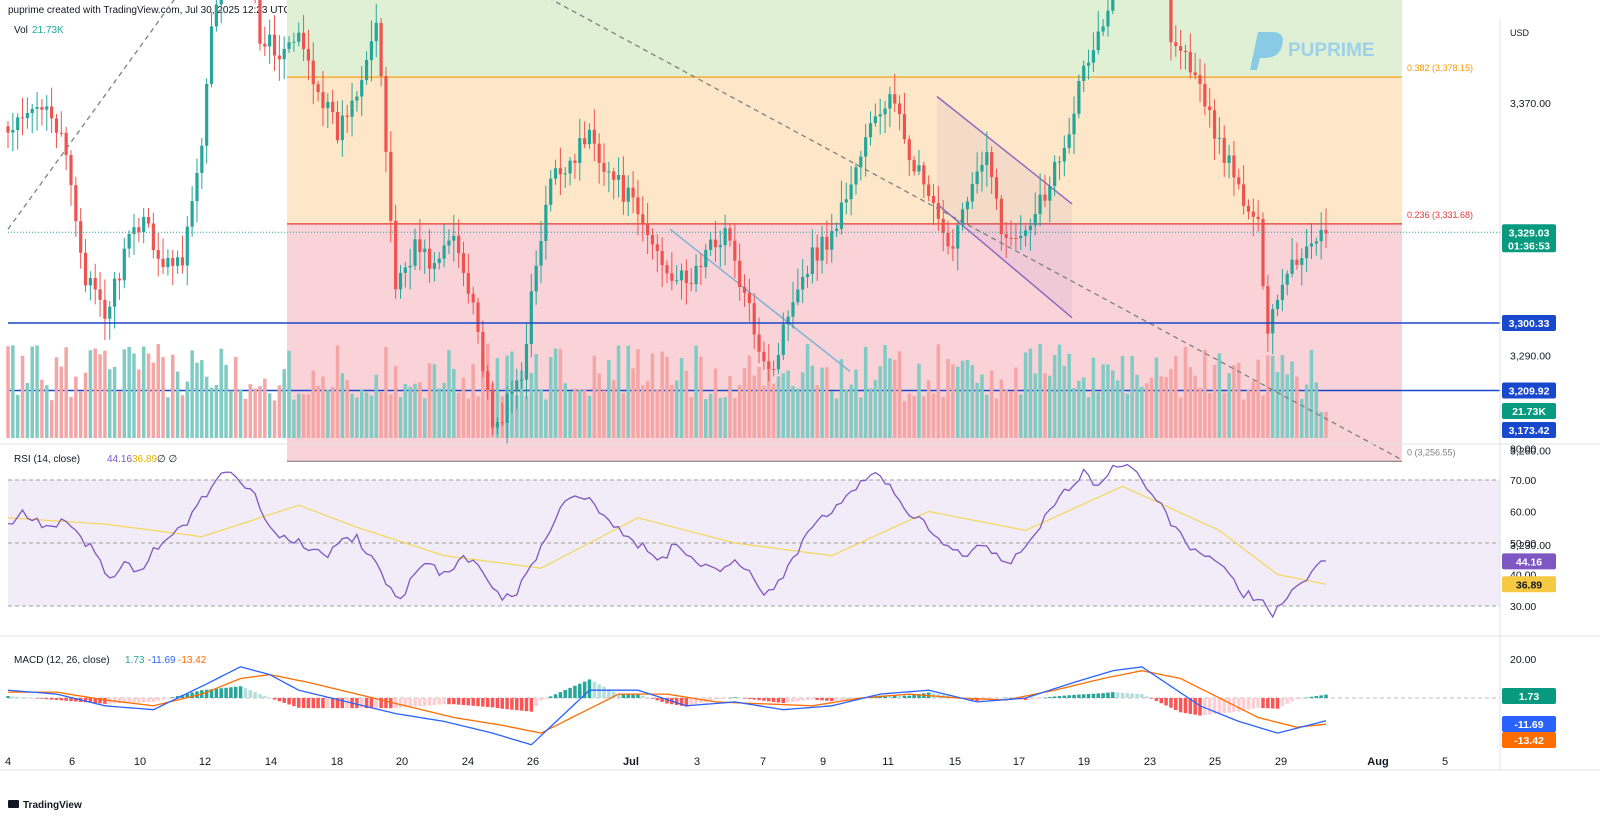  I want to click on time-tick-label: 7, so click(763, 762).